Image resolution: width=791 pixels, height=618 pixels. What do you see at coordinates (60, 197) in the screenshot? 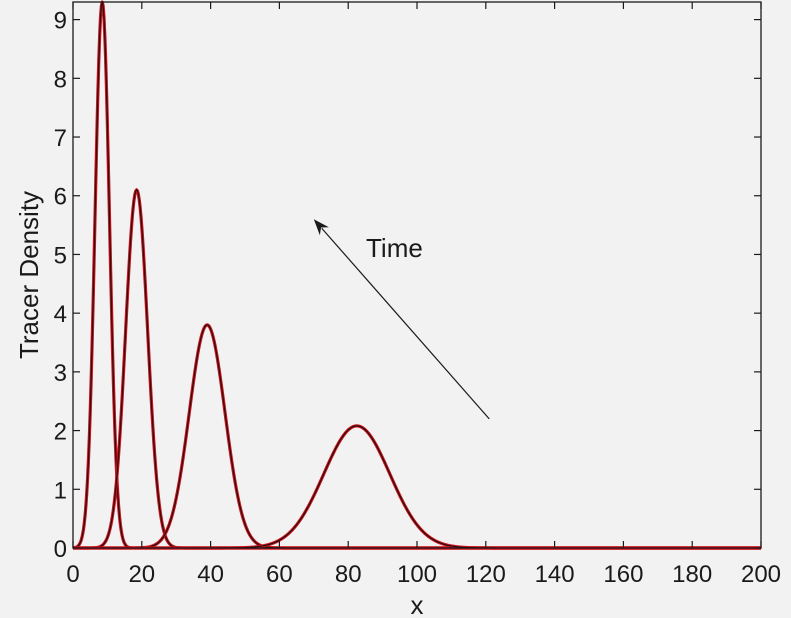
I see `y-tick-label: 6` at bounding box center [60, 197].